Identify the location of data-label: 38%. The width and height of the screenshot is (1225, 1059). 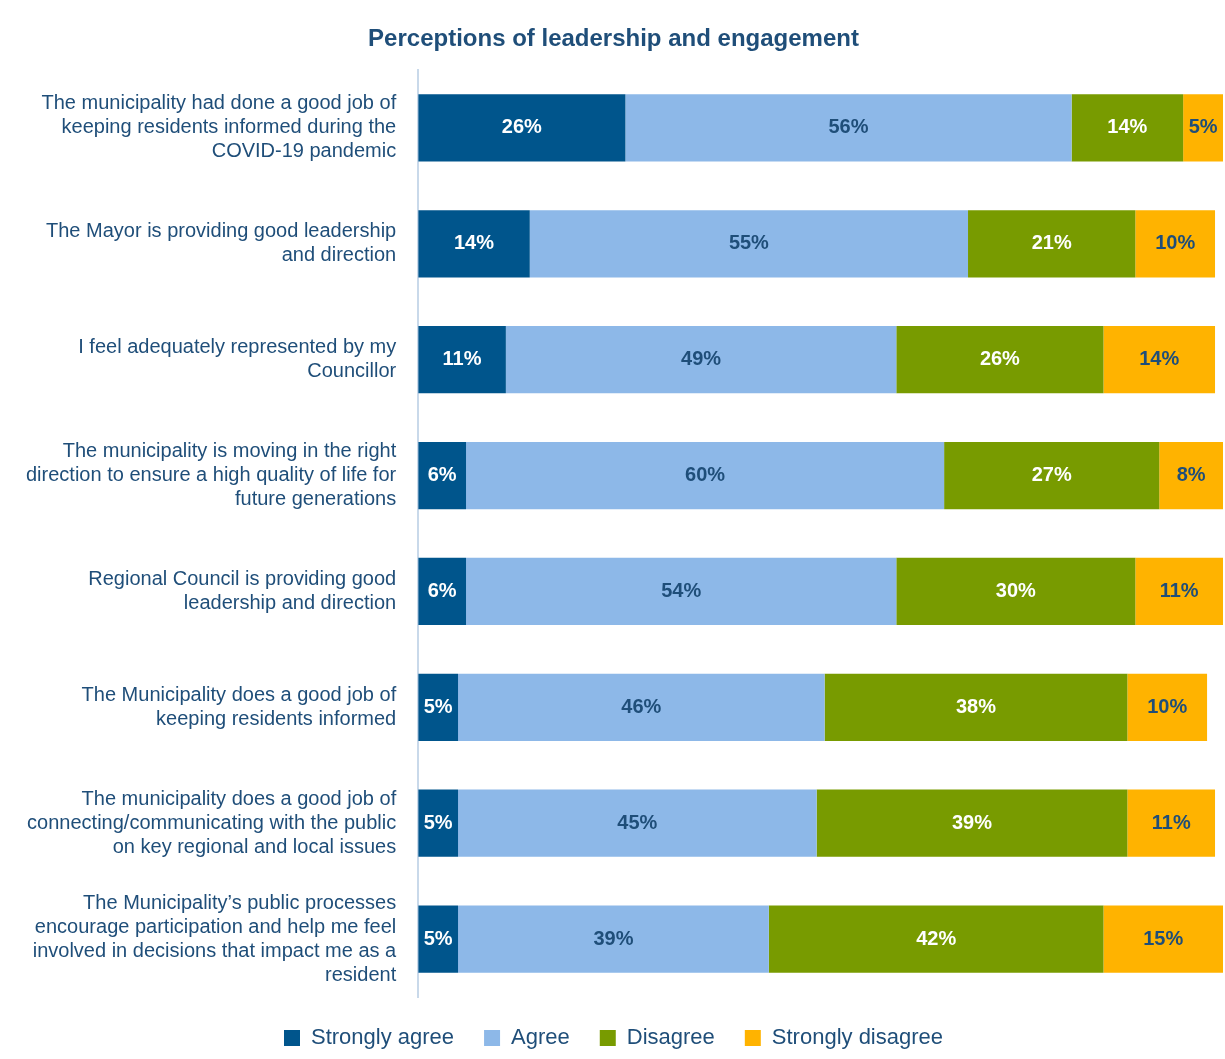
(976, 705).